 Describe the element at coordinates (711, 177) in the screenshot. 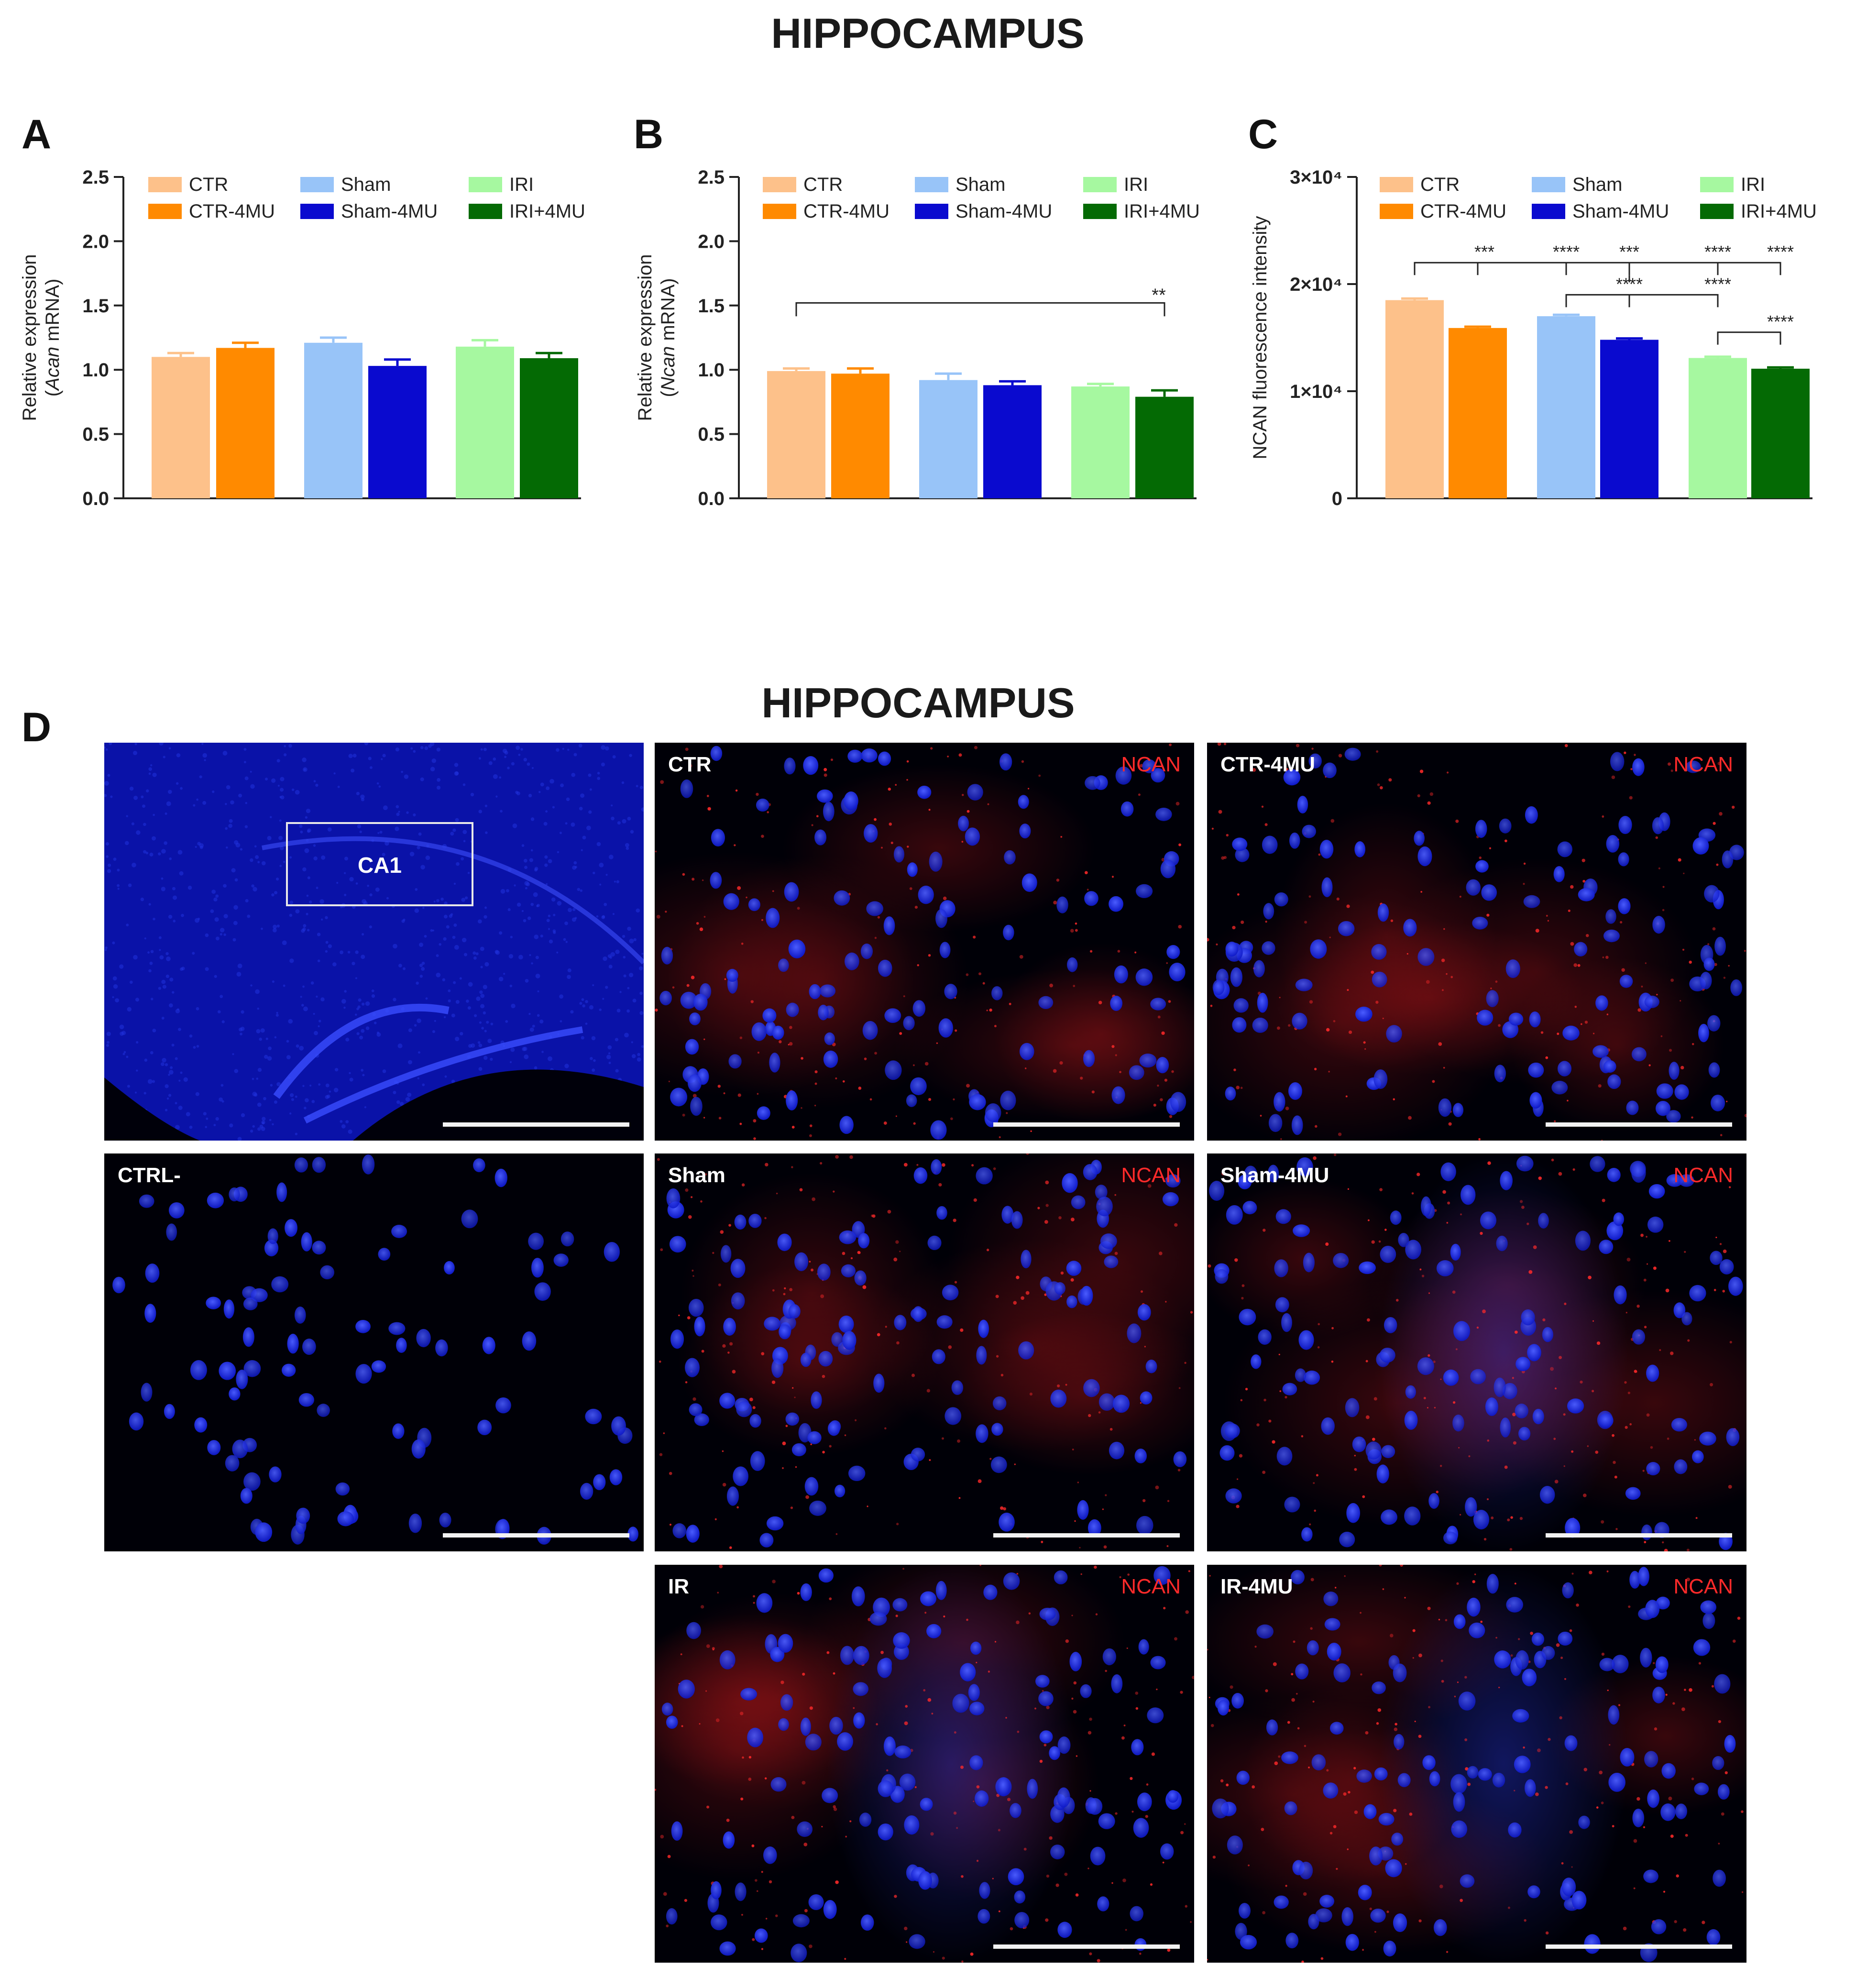

I see `y-tick-label: 2.5` at that location.